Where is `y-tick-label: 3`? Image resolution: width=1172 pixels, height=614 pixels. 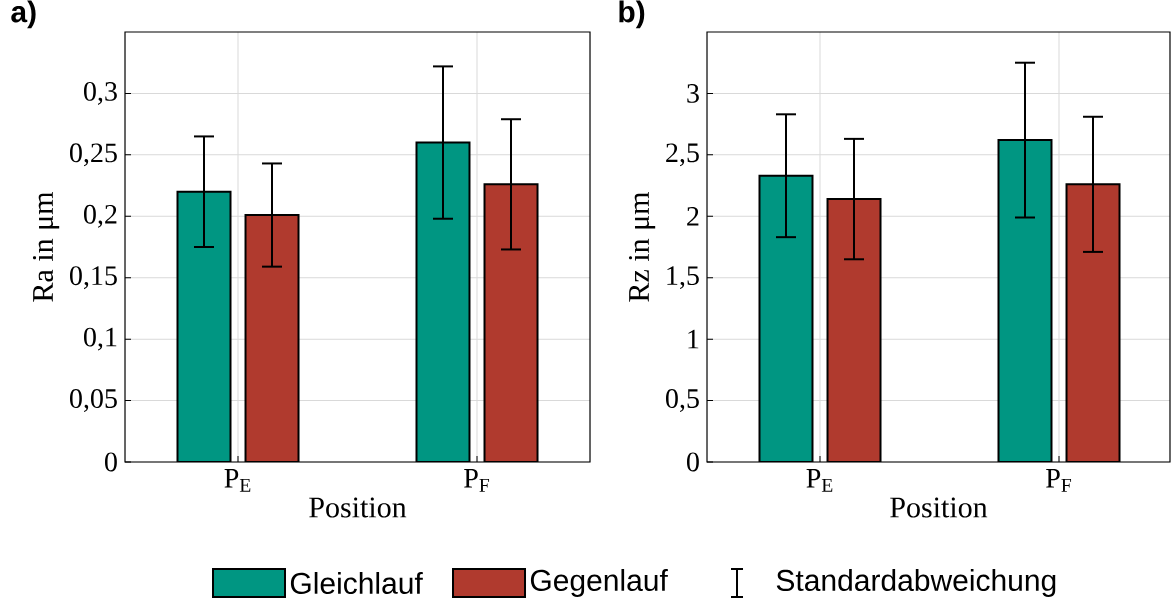 y-tick-label: 3 is located at coordinates (693, 93).